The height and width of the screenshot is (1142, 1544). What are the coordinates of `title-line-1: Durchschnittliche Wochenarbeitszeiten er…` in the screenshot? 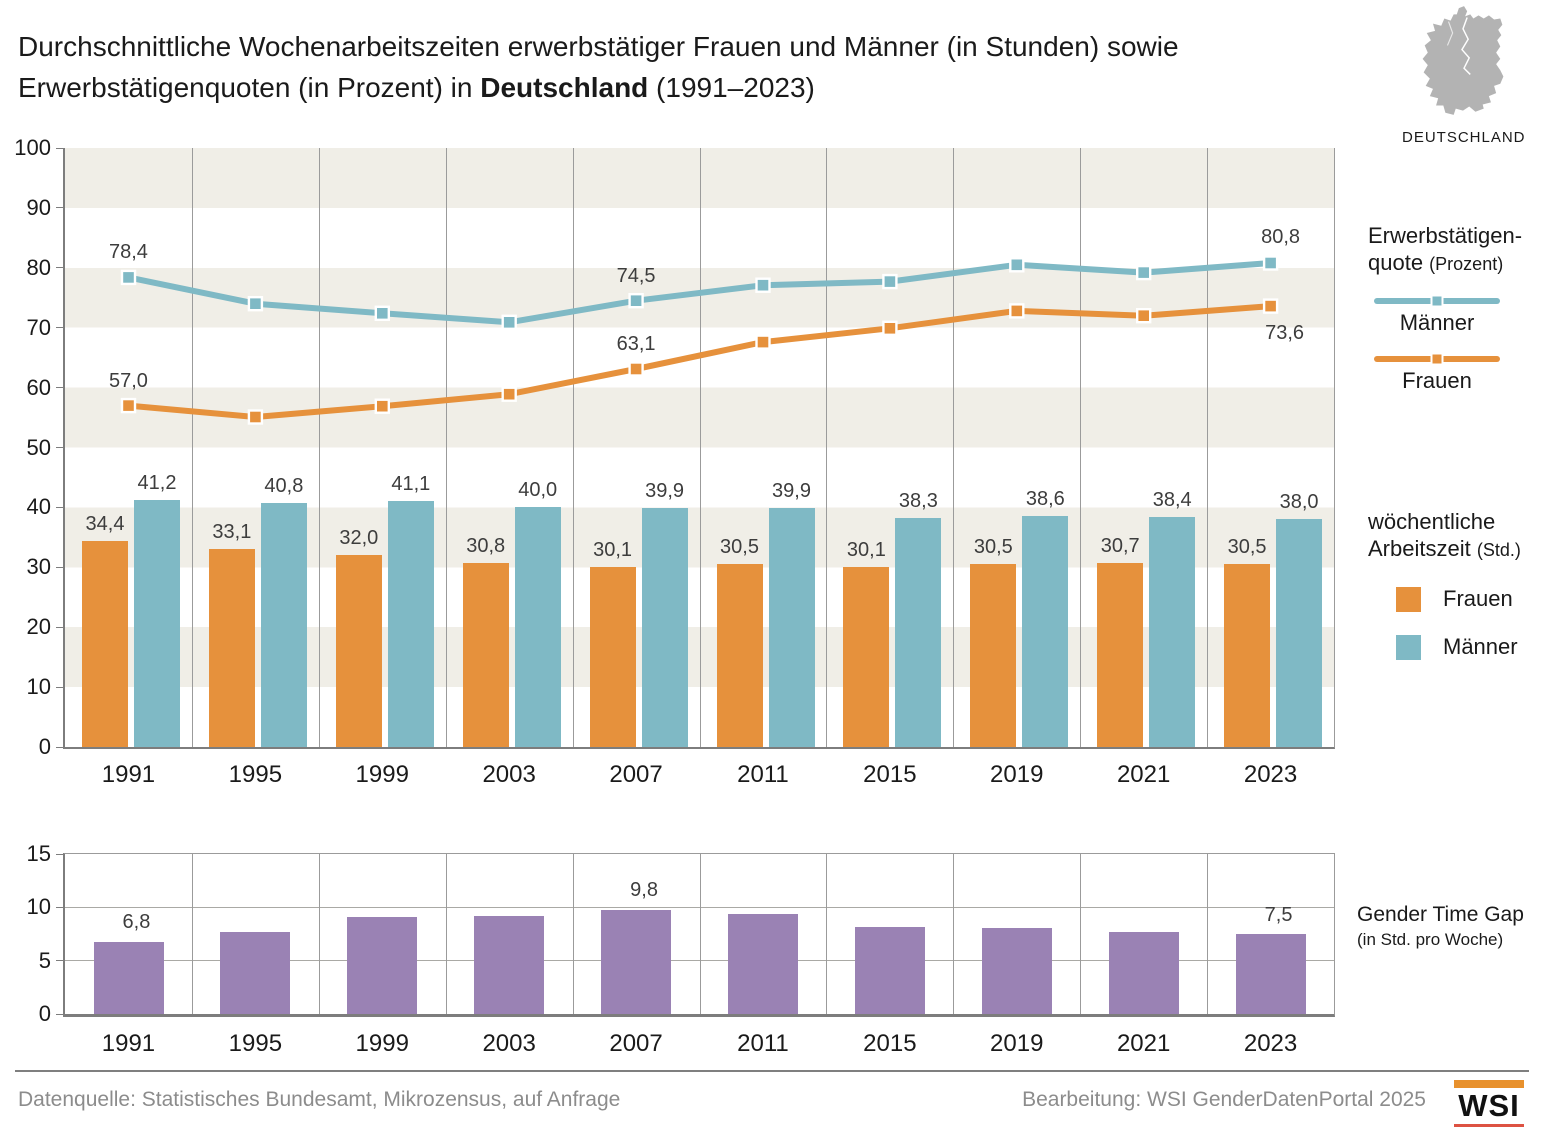 It's located at (598, 46).